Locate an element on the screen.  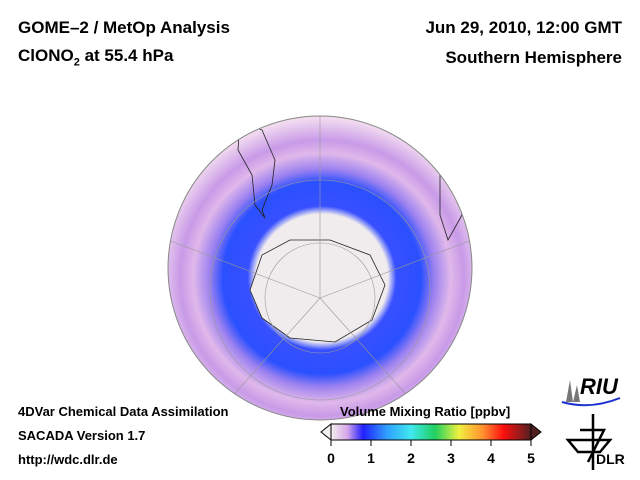
riu-logo is located at coordinates (591, 393).